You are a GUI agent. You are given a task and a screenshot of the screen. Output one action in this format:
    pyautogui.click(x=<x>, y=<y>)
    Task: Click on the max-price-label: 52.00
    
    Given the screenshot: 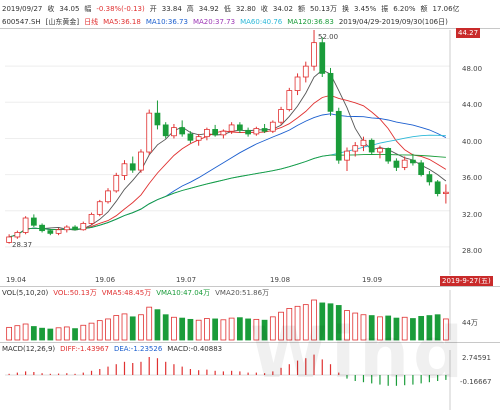 What is the action you would take?
    pyautogui.click(x=328, y=37)
    